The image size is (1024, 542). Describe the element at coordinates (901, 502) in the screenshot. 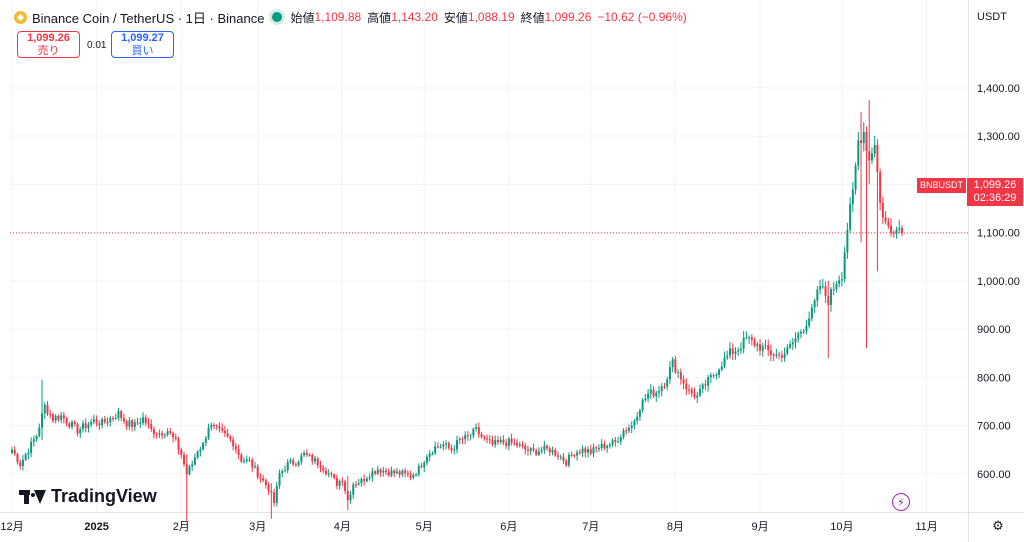

I see `lightning-icon: ⚡` at that location.